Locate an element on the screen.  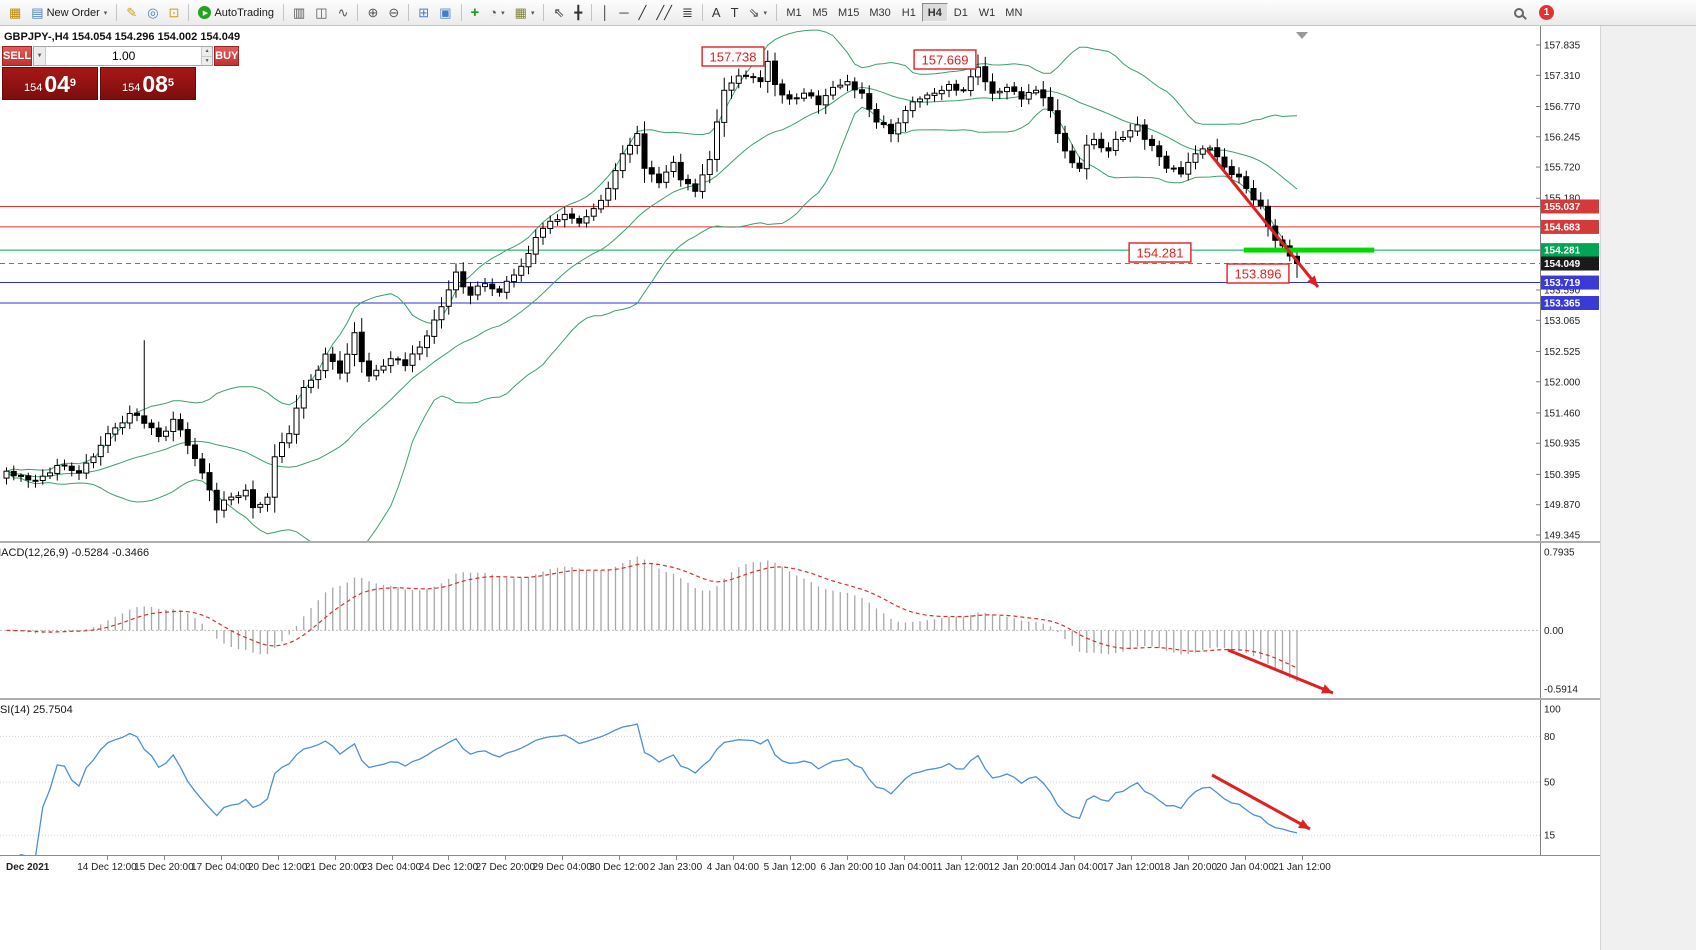
new-order-button: ▤ New Order ▾ is located at coordinates (69, 12).